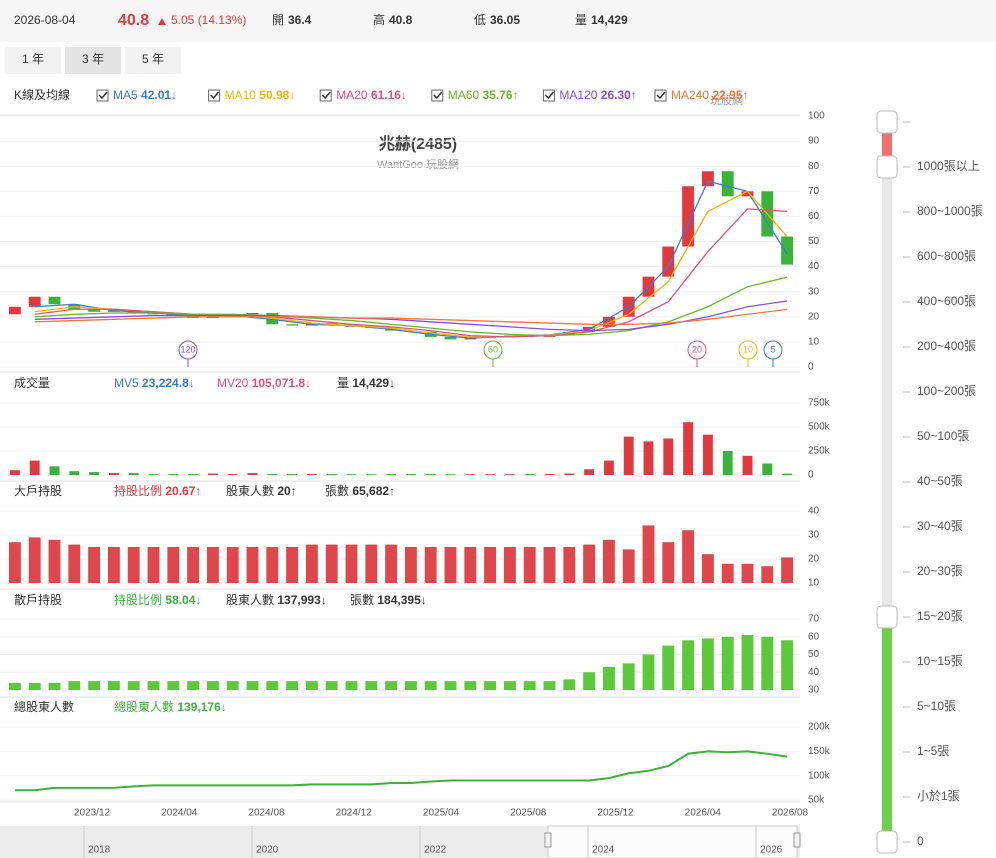  Describe the element at coordinates (483, 95) in the screenshot. I see `ma-legend-item: MA60 35.76↑` at that location.